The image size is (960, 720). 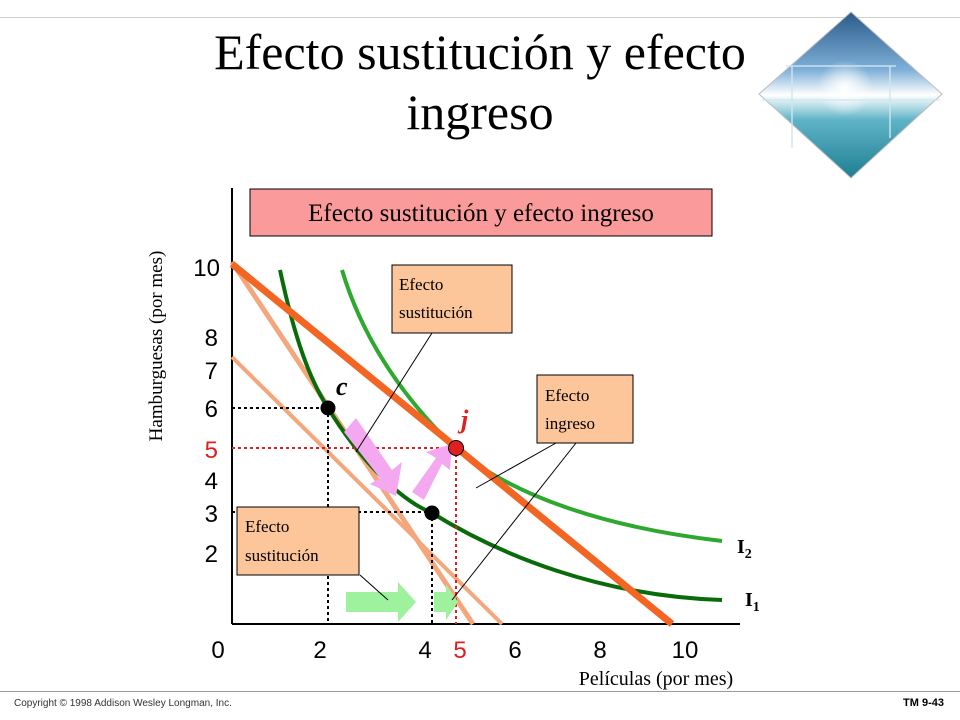 What do you see at coordinates (156, 346) in the screenshot?
I see `y-axis-label: Hamburguesas (por mes)` at bounding box center [156, 346].